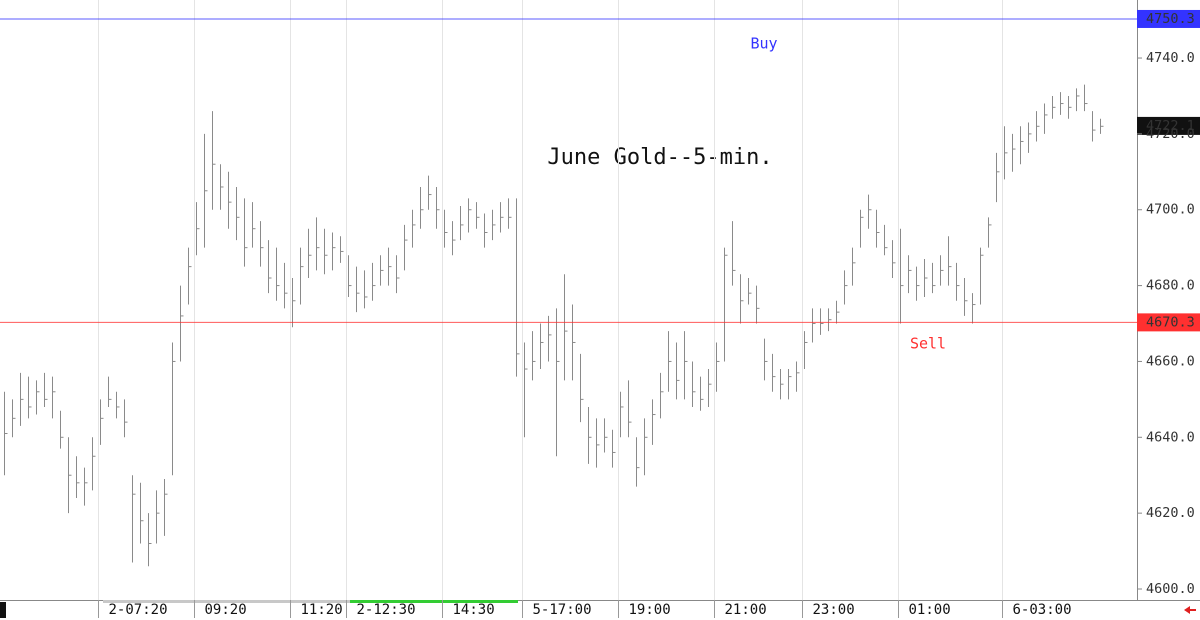 The height and width of the screenshot is (620, 1200). What do you see at coordinates (1170, 361) in the screenshot?
I see `y-tick-label: 4660.0` at bounding box center [1170, 361].